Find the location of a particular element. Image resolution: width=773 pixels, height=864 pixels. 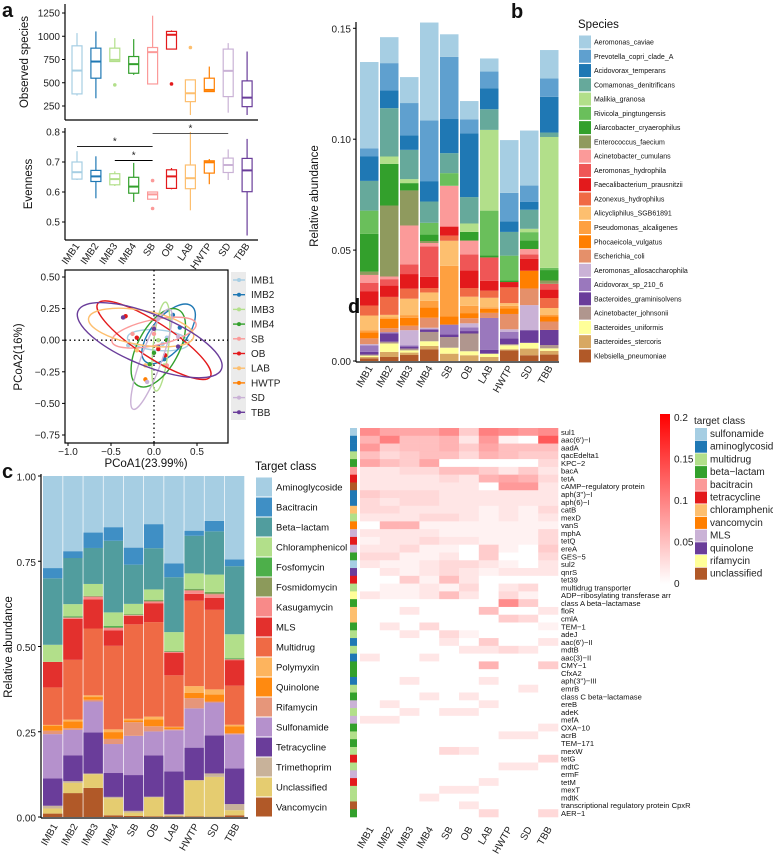

gene-label: aac(3)−II is located at coordinates (576, 657).